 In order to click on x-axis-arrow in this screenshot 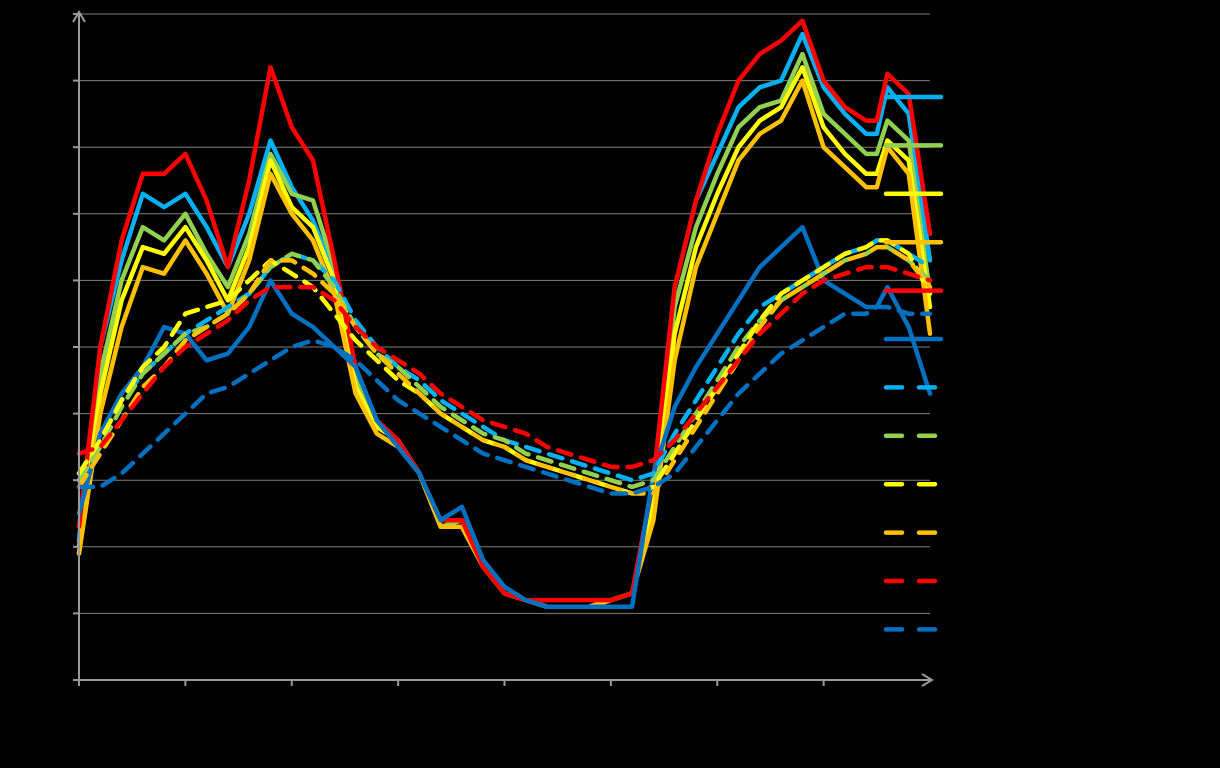, I will do `click(927, 680)`.